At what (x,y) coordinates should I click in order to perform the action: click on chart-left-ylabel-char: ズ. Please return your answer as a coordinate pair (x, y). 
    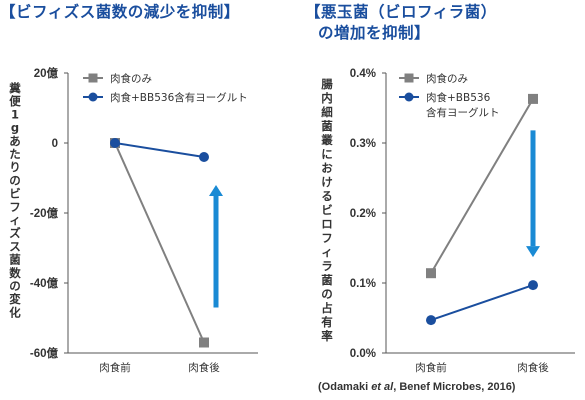
    Looking at the image, I should click on (15, 233).